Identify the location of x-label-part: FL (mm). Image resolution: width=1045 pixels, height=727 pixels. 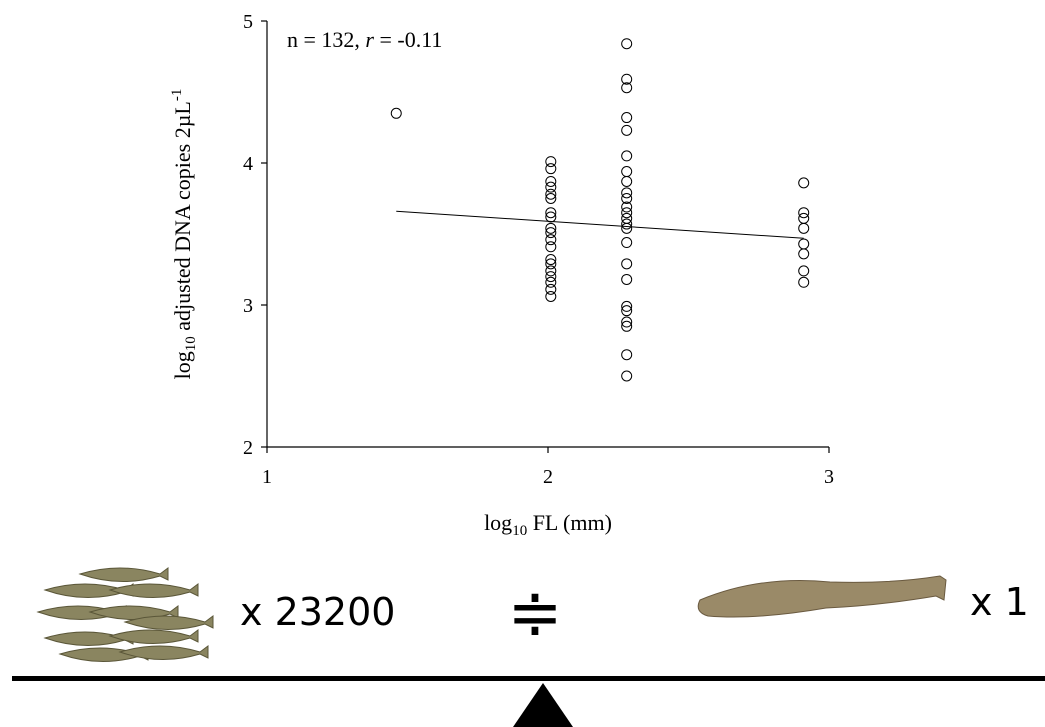
(569, 522).